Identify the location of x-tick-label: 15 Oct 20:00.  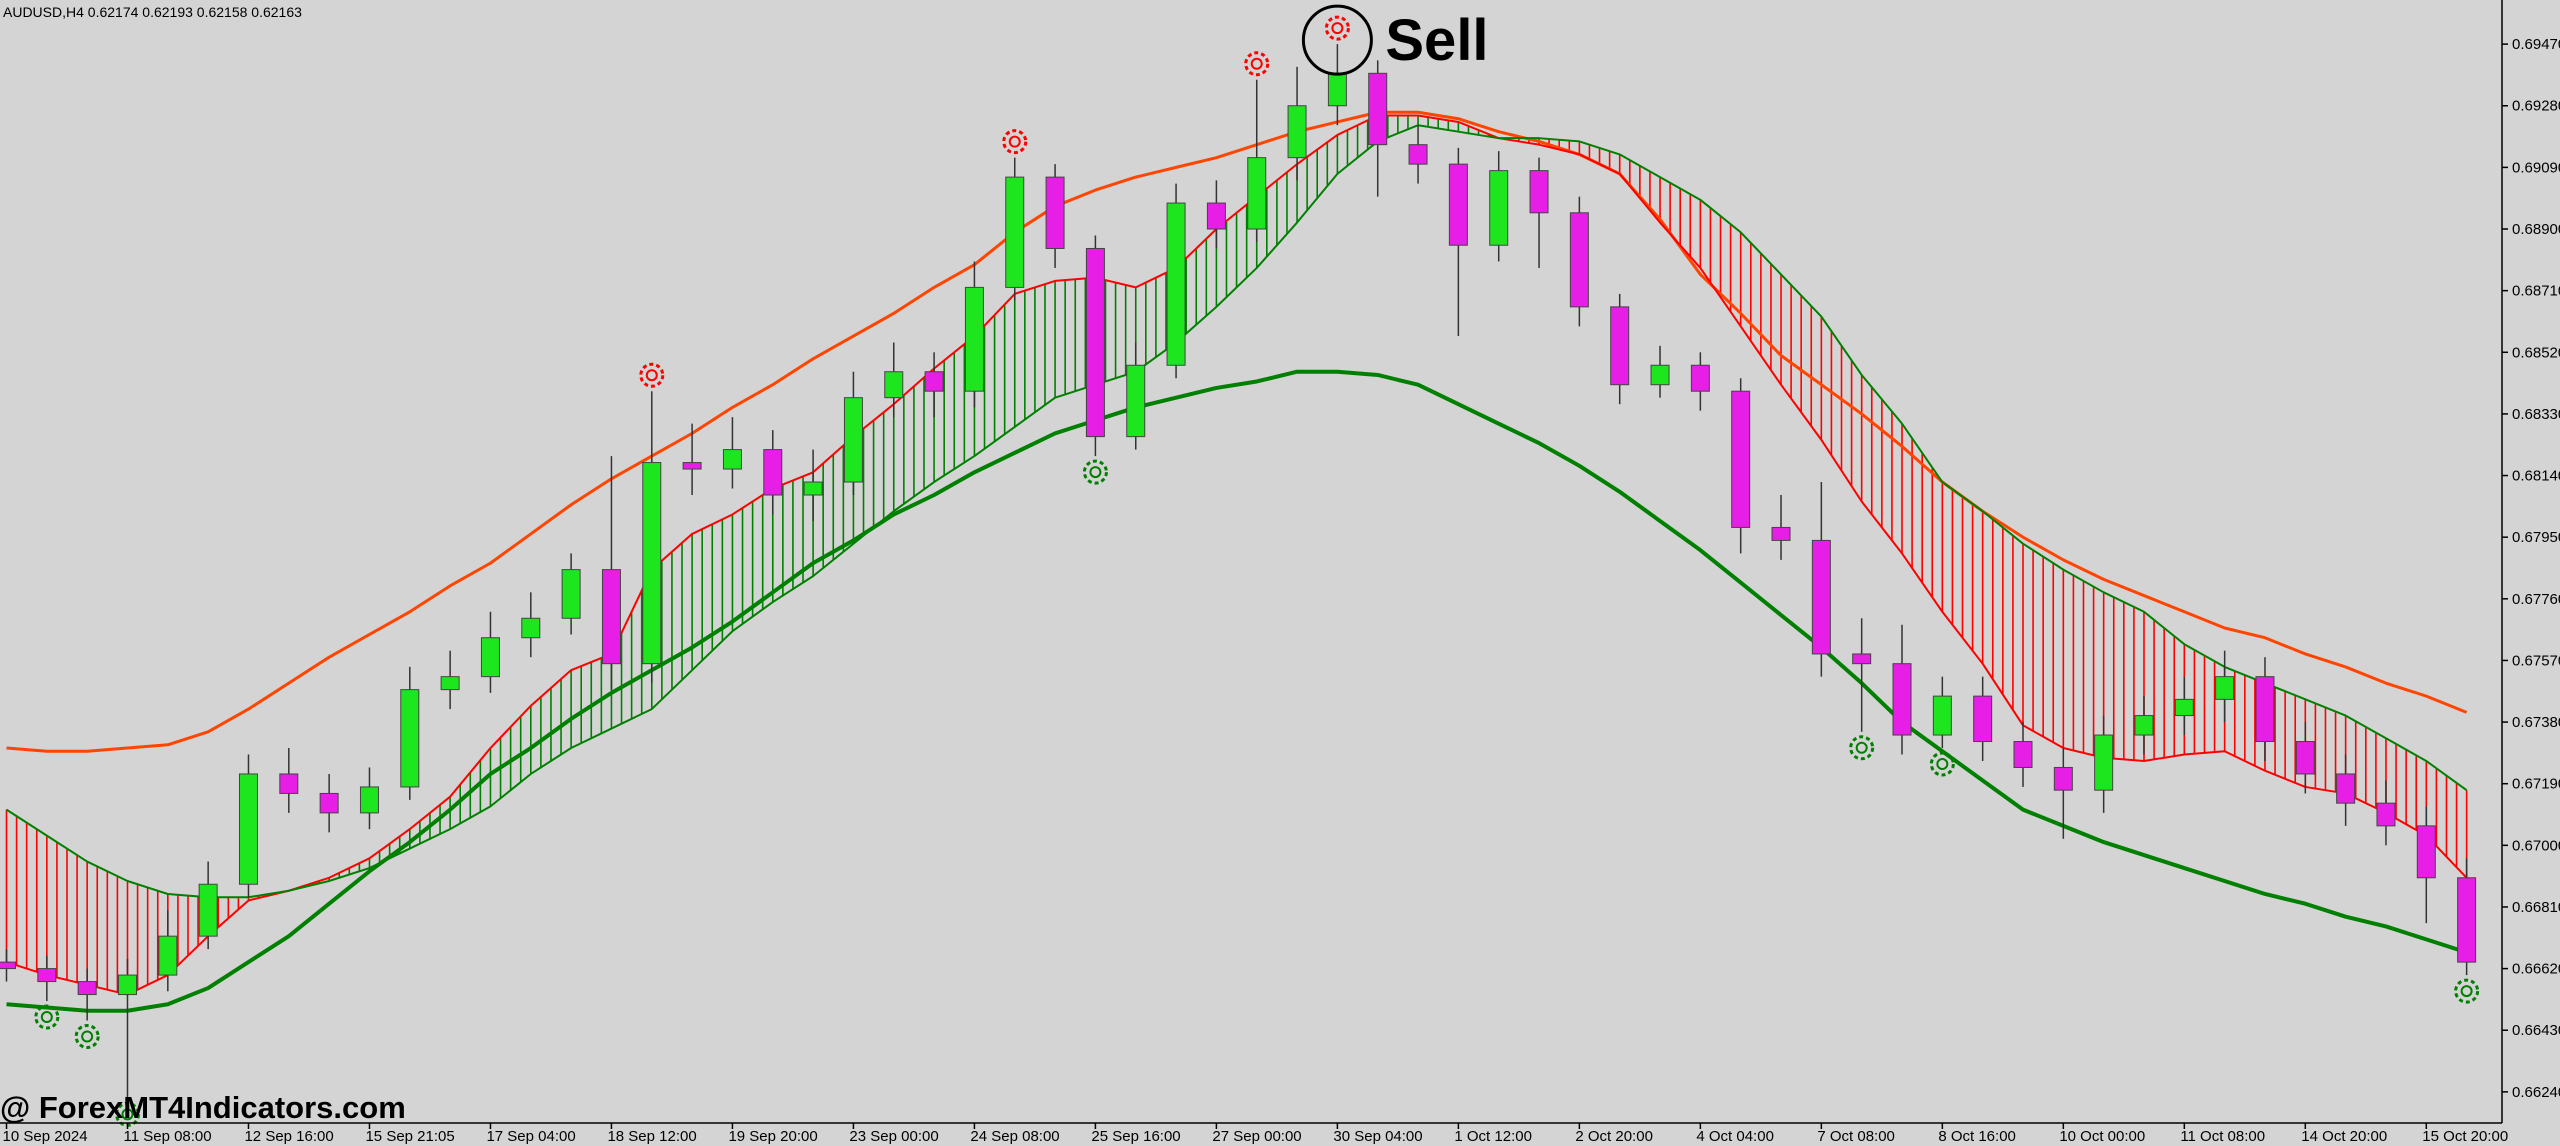
(2465, 1136).